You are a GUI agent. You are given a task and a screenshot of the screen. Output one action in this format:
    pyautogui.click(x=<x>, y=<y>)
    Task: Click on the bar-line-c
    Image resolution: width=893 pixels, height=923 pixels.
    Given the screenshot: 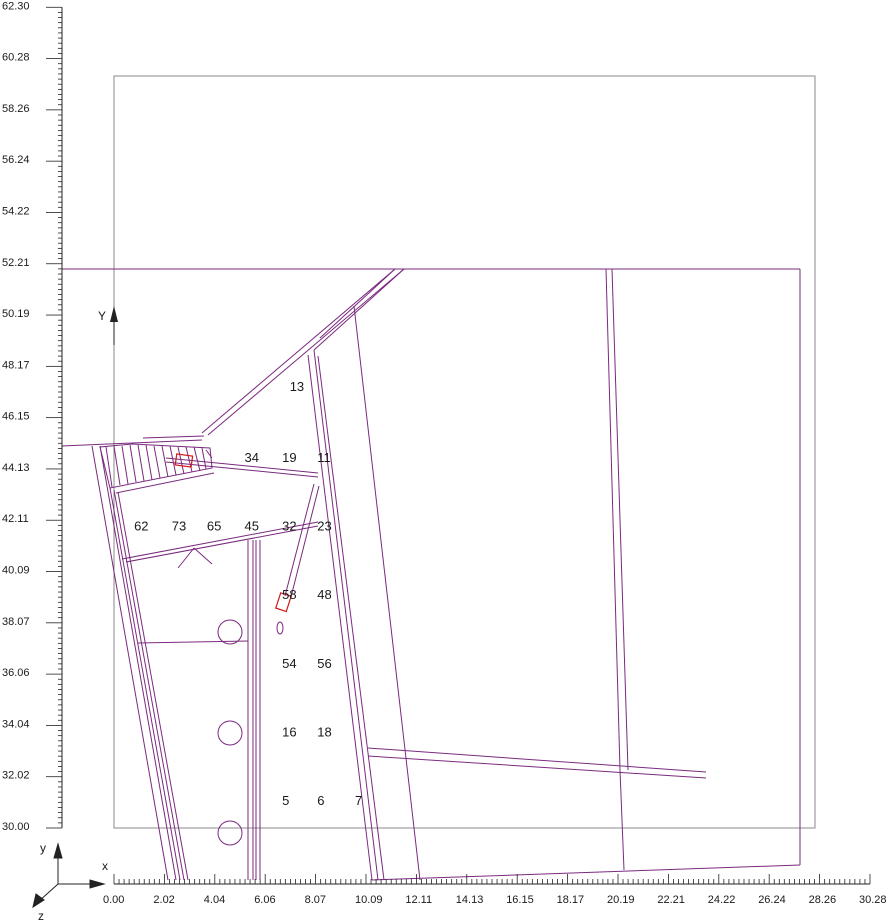 What is the action you would take?
    pyautogui.click(x=209, y=454)
    